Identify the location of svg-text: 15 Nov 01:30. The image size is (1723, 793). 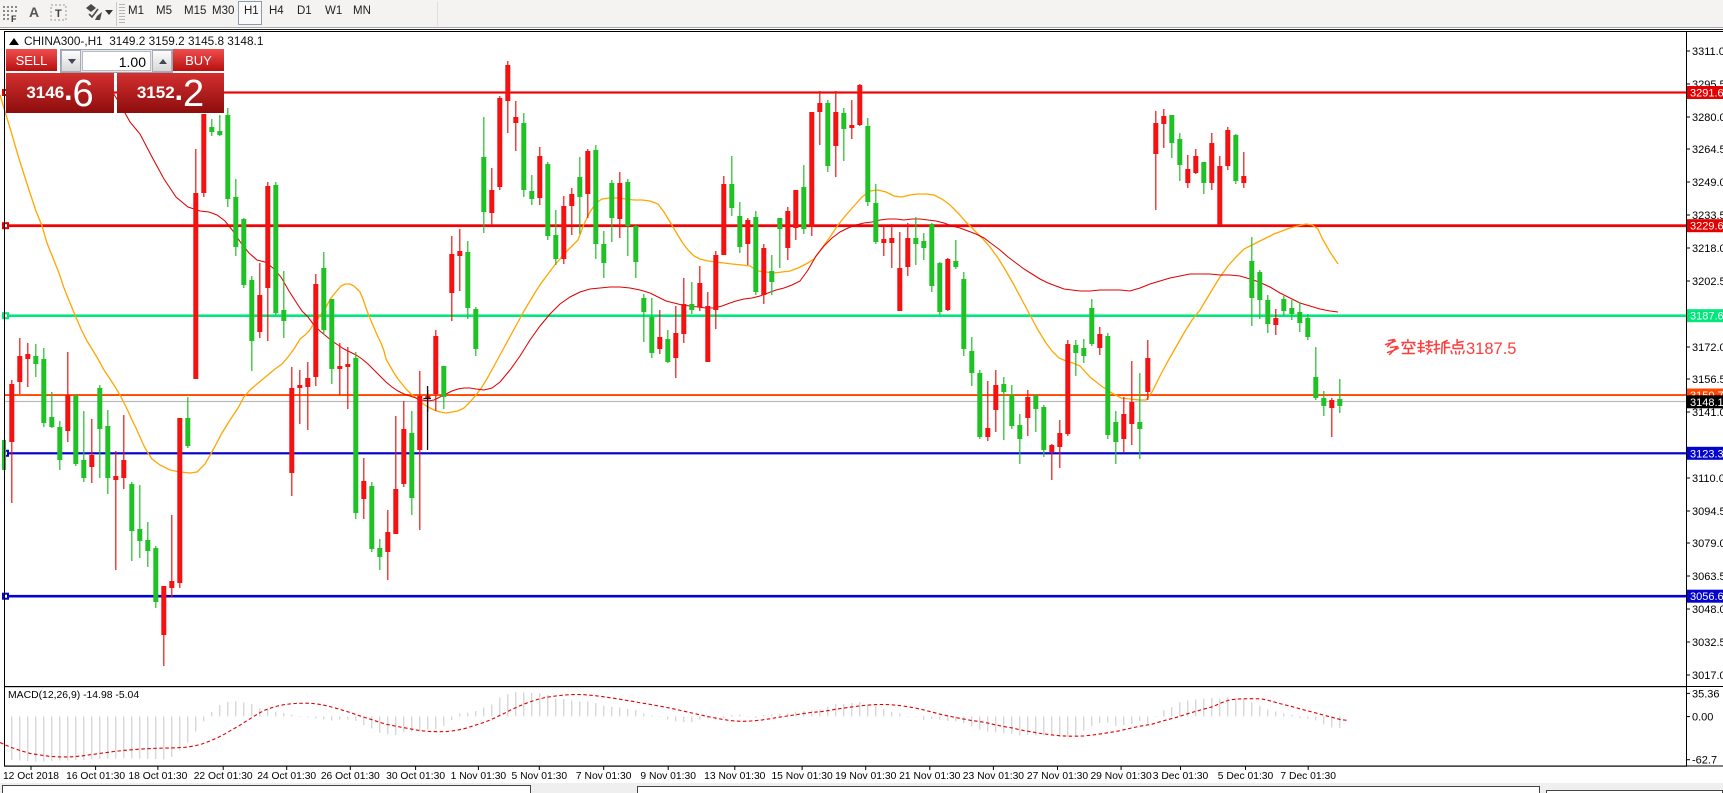
(802, 776).